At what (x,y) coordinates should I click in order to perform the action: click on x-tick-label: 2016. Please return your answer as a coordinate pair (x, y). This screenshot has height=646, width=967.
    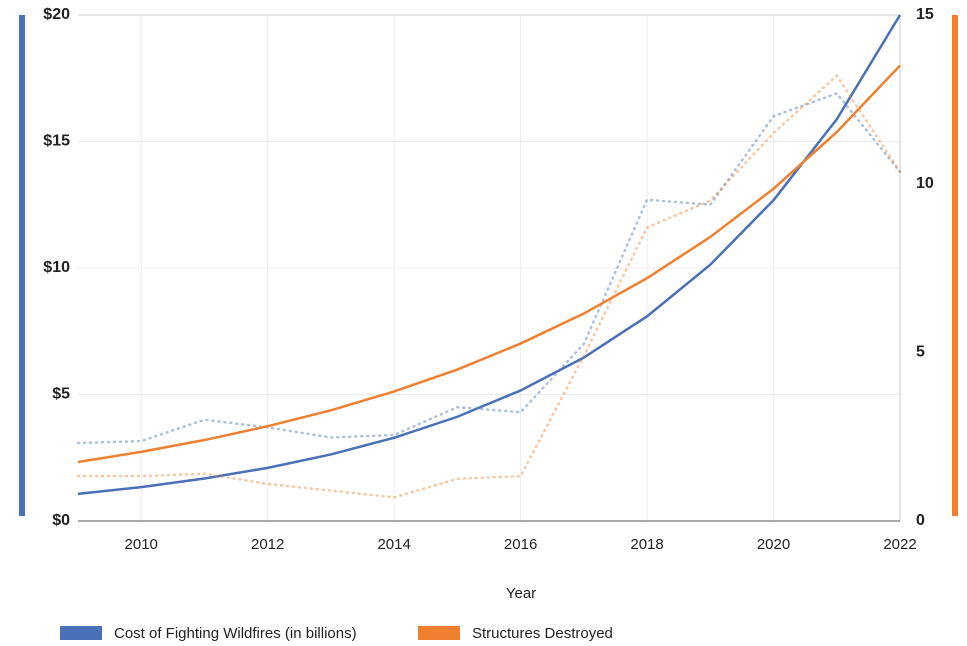
    Looking at the image, I should click on (520, 544).